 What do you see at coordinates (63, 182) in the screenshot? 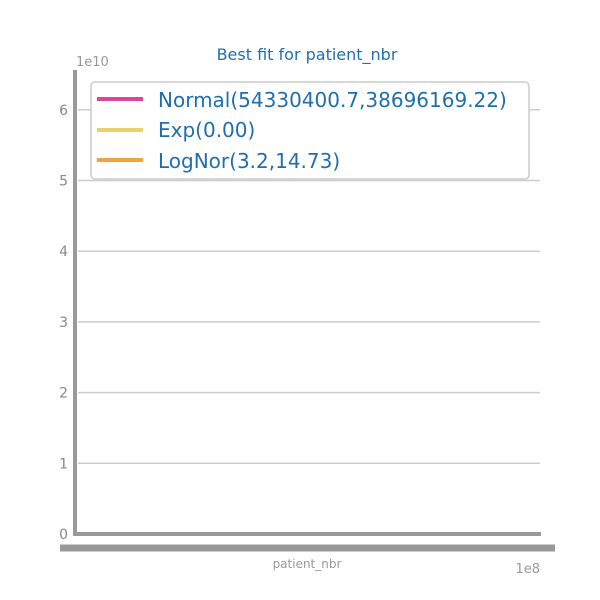
I see `y-tick-label: 5` at bounding box center [63, 182].